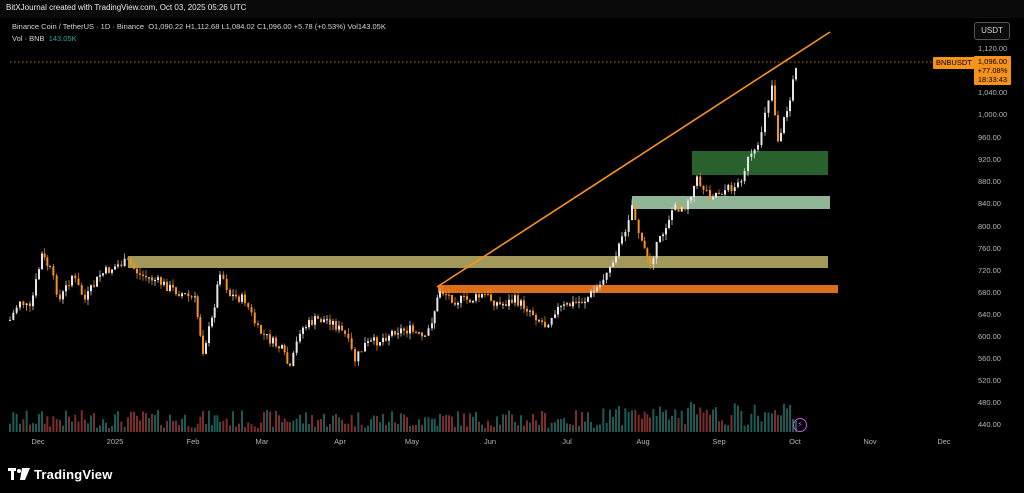  What do you see at coordinates (760, 163) in the screenshot?
I see `zone-dark-green` at bounding box center [760, 163].